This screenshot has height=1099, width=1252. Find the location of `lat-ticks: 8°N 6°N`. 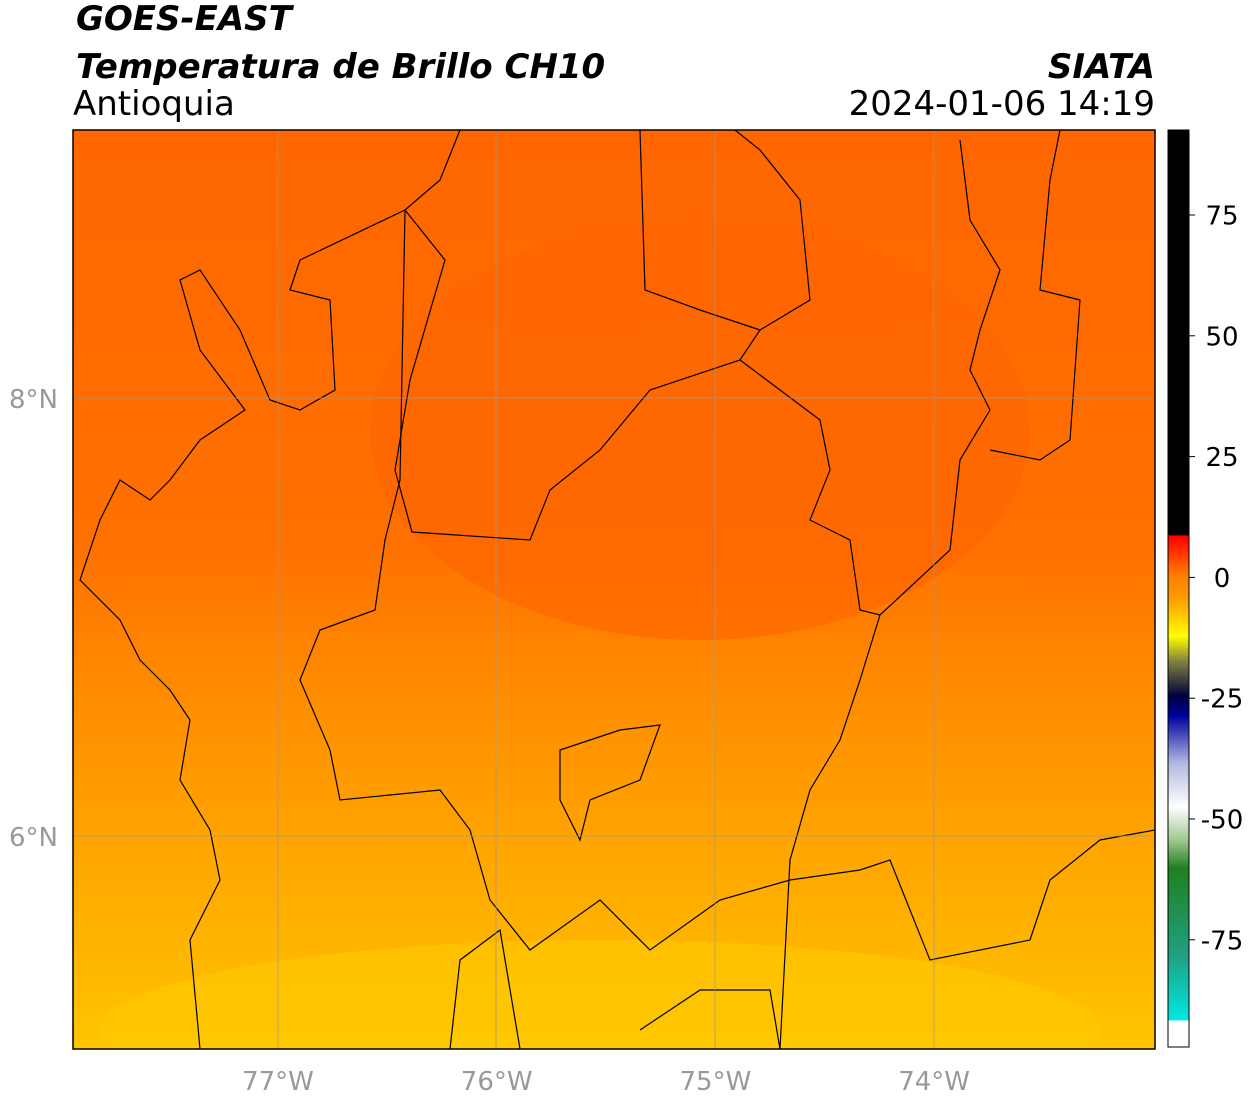

lat-ticks: 8°N 6°N is located at coordinates (33, 619).